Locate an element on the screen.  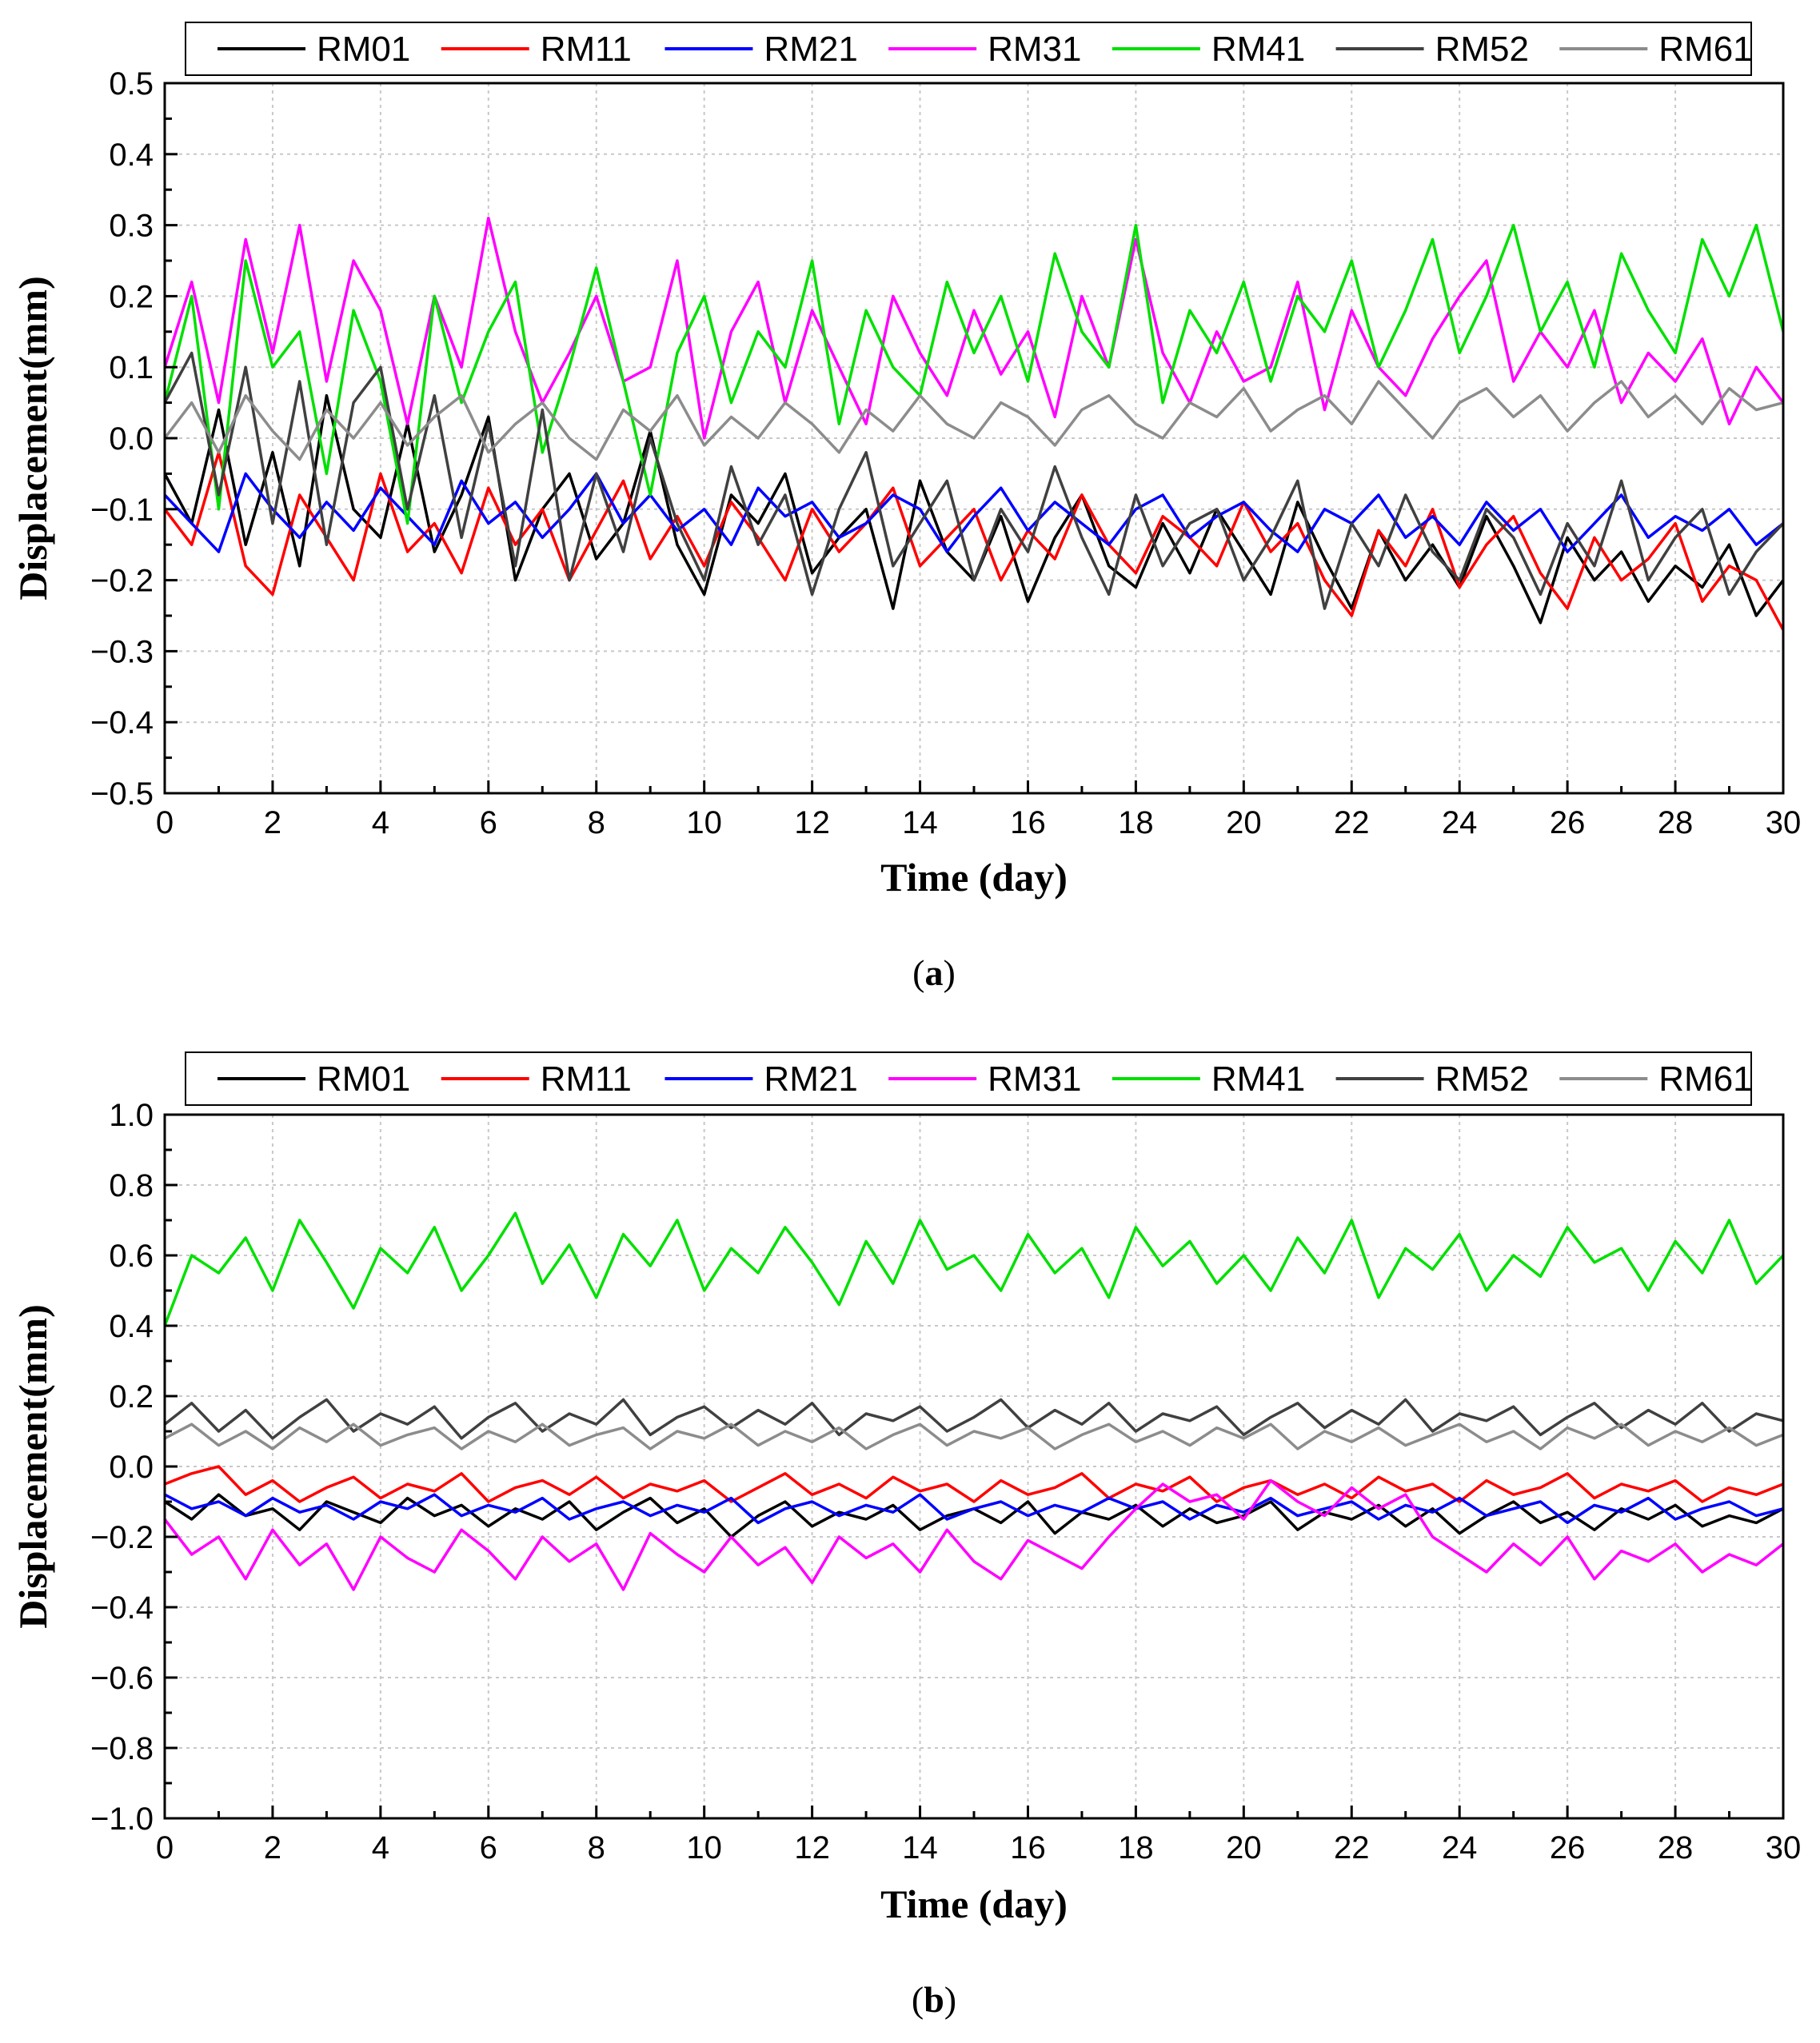
panel-caption-letter: b is located at coordinates (934, 1999).